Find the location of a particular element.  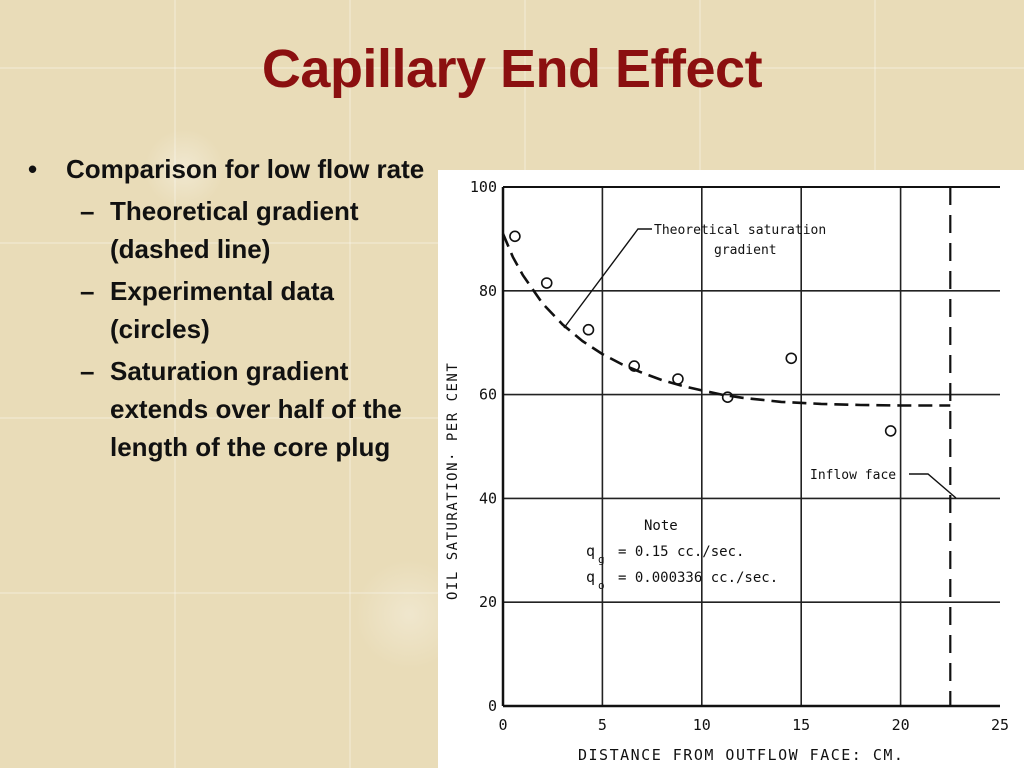

bullet-item: • Comparison for low flow rate is located at coordinates (228, 169).